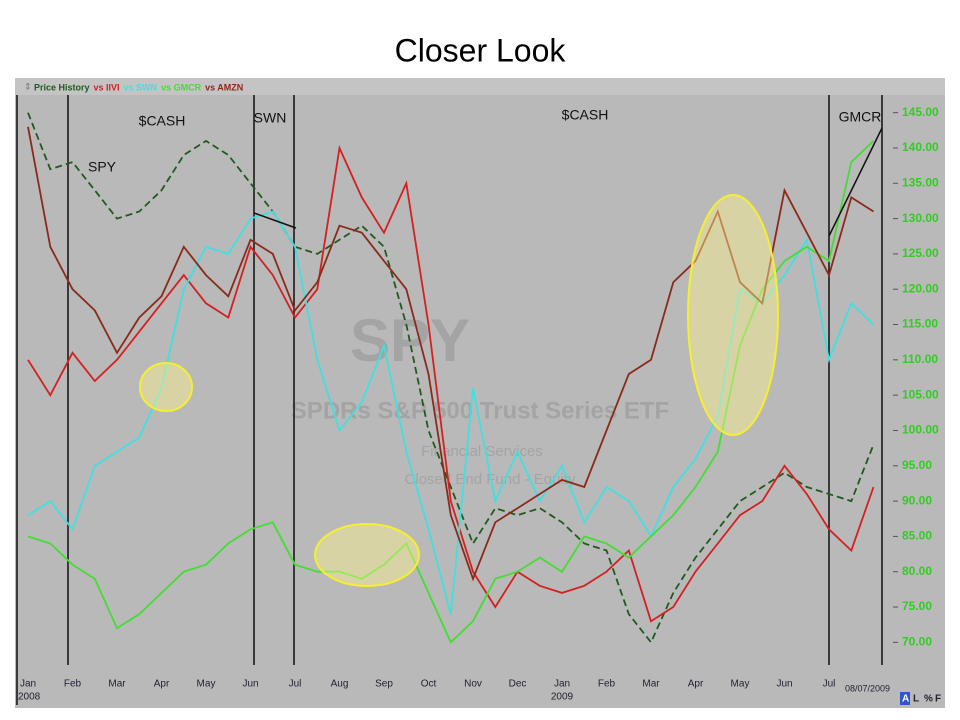  Describe the element at coordinates (917, 465) in the screenshot. I see `y-tick-label: 95.00` at that location.